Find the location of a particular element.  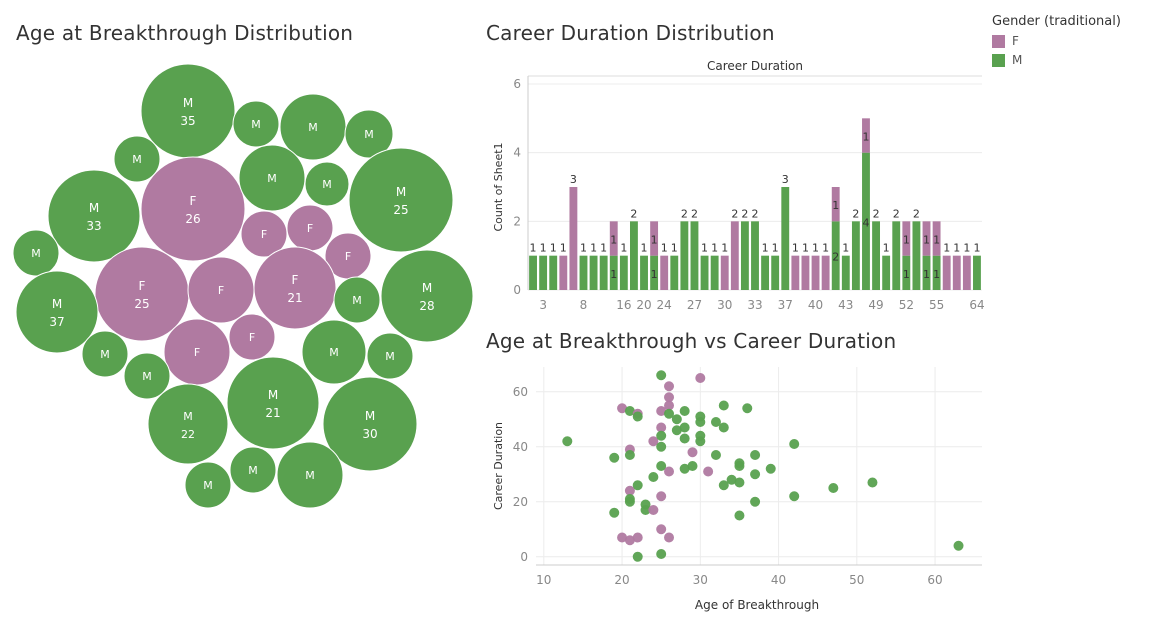

bubble-m: M 28 is located at coordinates (427, 296).